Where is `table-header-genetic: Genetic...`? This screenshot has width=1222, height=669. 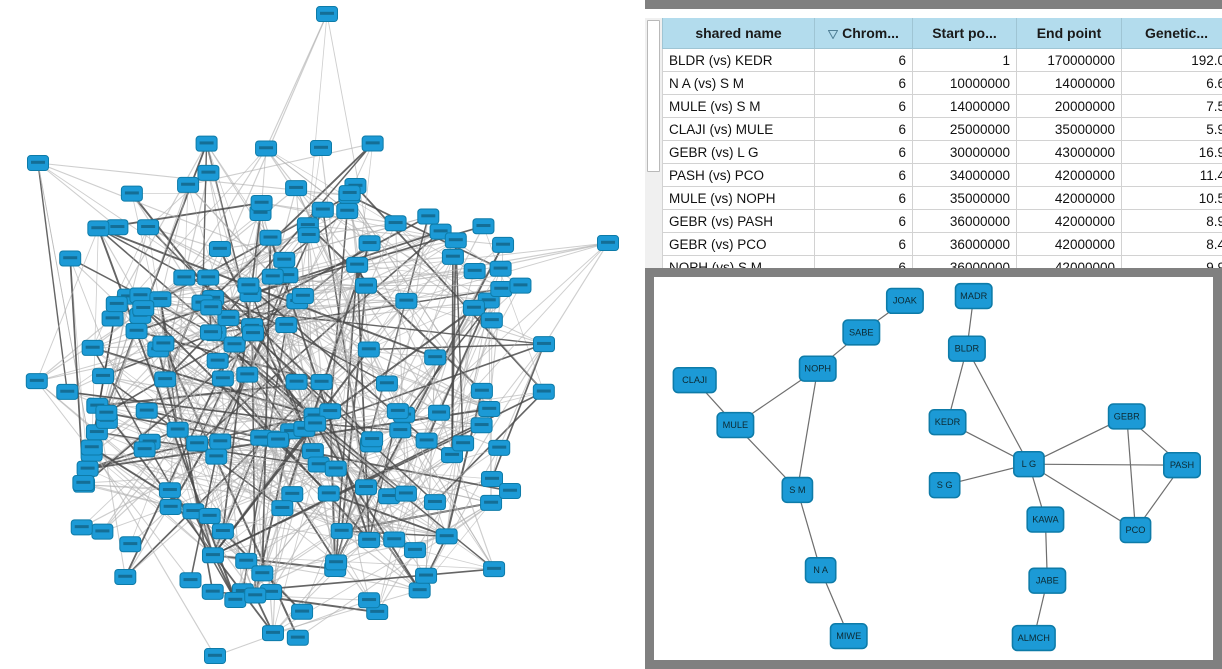 table-header-genetic: Genetic... is located at coordinates (1171, 33).